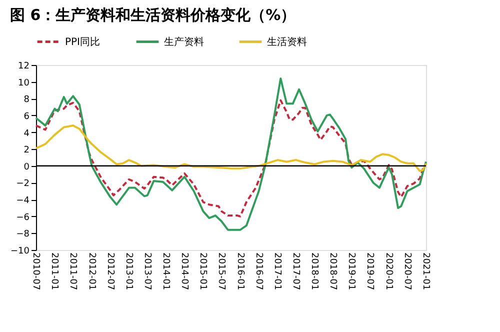  What do you see at coordinates (333, 271) in the screenshot?
I see `x-tick-label: 2018-07` at bounding box center [333, 271].